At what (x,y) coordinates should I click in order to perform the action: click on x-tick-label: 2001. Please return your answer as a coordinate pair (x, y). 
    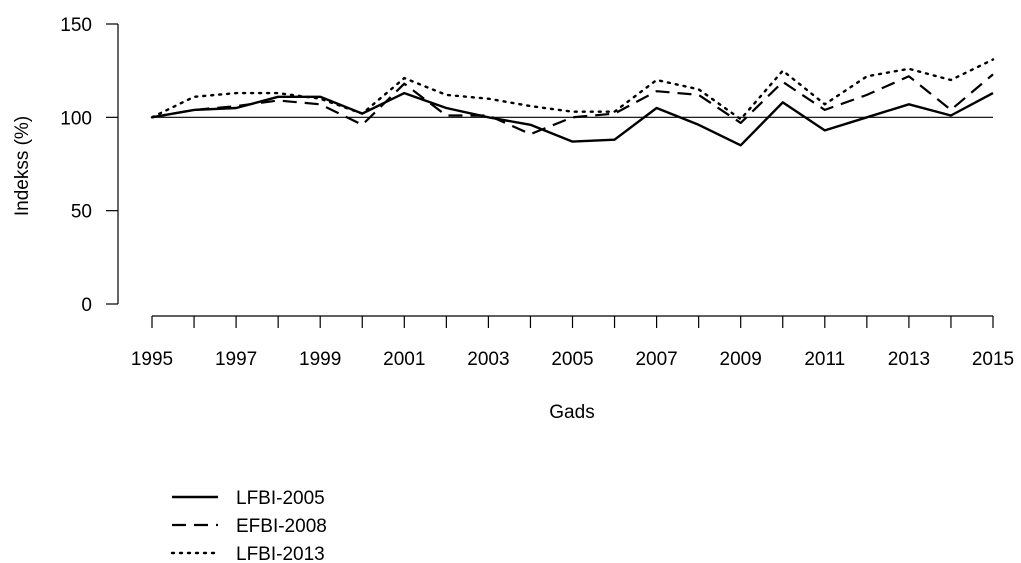
    Looking at the image, I should click on (404, 359).